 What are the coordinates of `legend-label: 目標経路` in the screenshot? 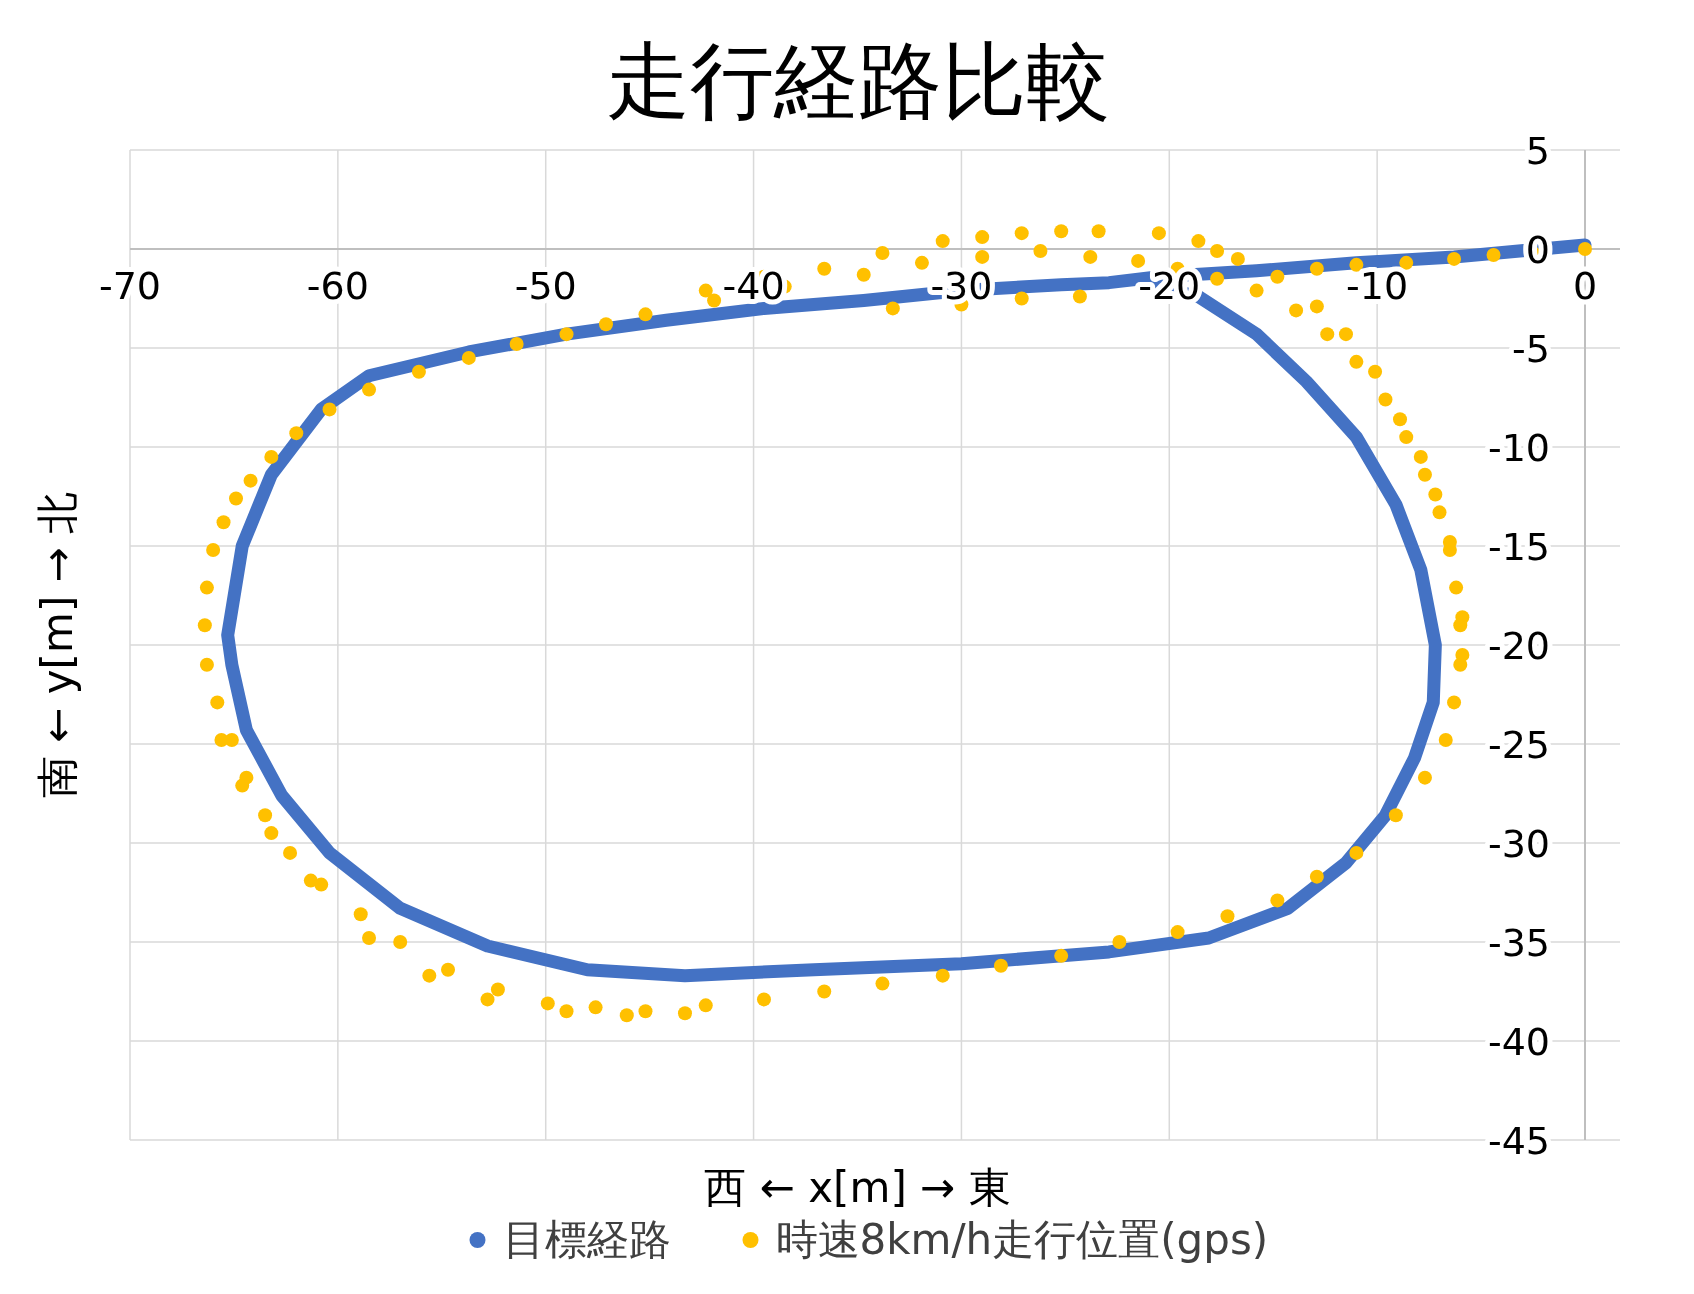 It's located at (586, 1239).